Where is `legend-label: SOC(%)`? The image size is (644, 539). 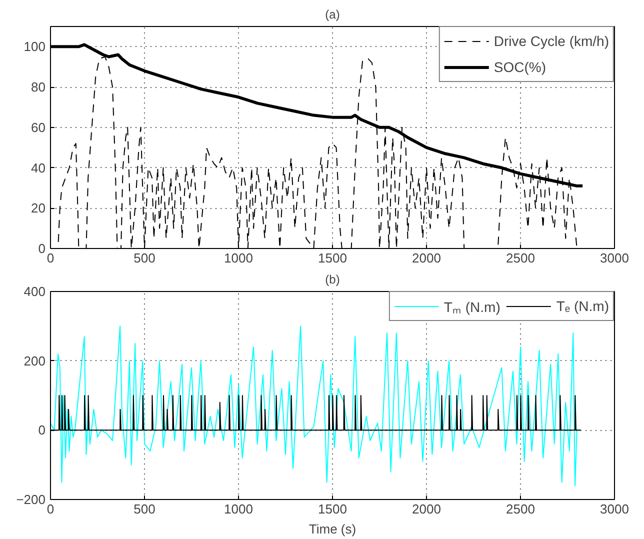 legend-label: SOC(%) is located at coordinates (520, 67).